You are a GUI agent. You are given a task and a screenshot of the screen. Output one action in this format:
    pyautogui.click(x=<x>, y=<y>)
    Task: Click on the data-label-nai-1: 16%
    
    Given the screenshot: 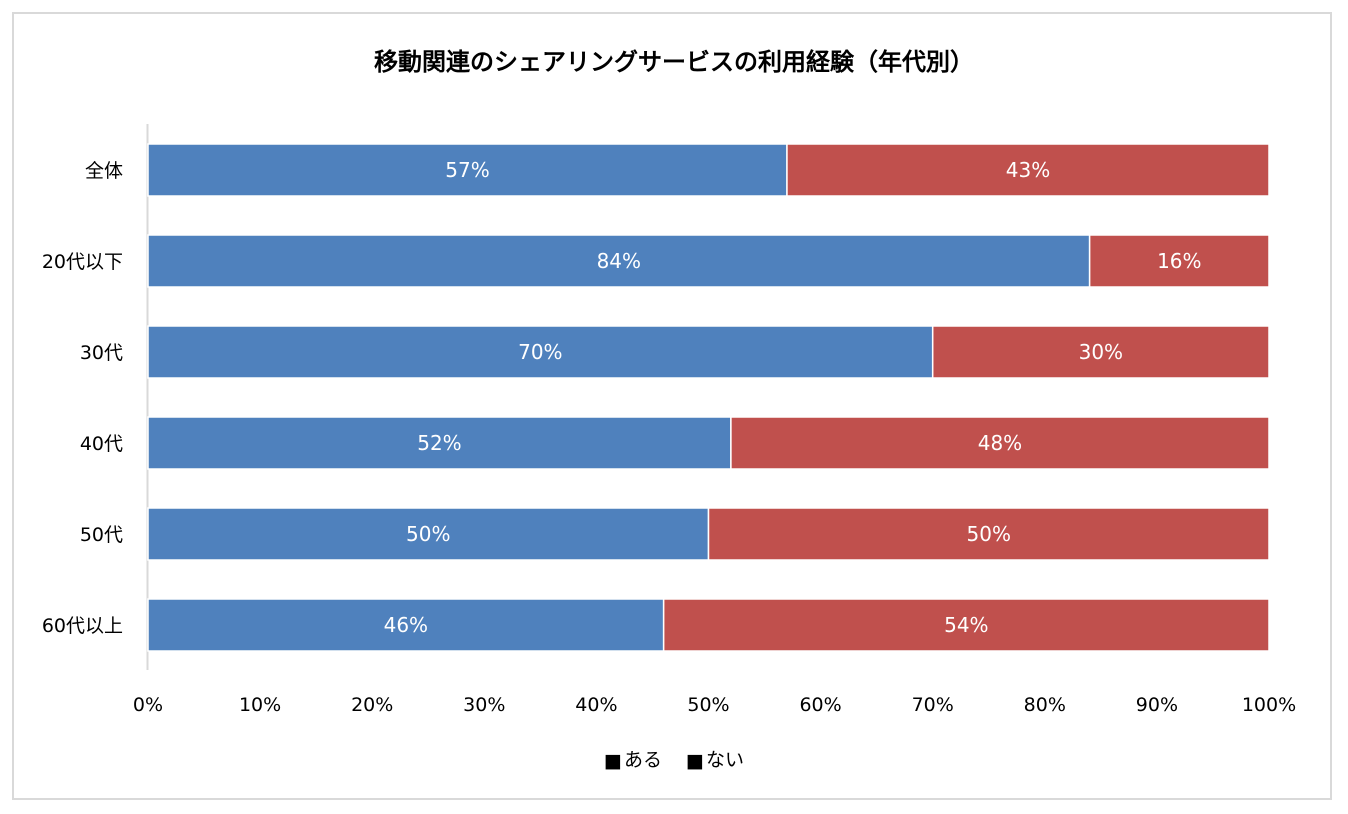 What is the action you would take?
    pyautogui.click(x=1179, y=261)
    